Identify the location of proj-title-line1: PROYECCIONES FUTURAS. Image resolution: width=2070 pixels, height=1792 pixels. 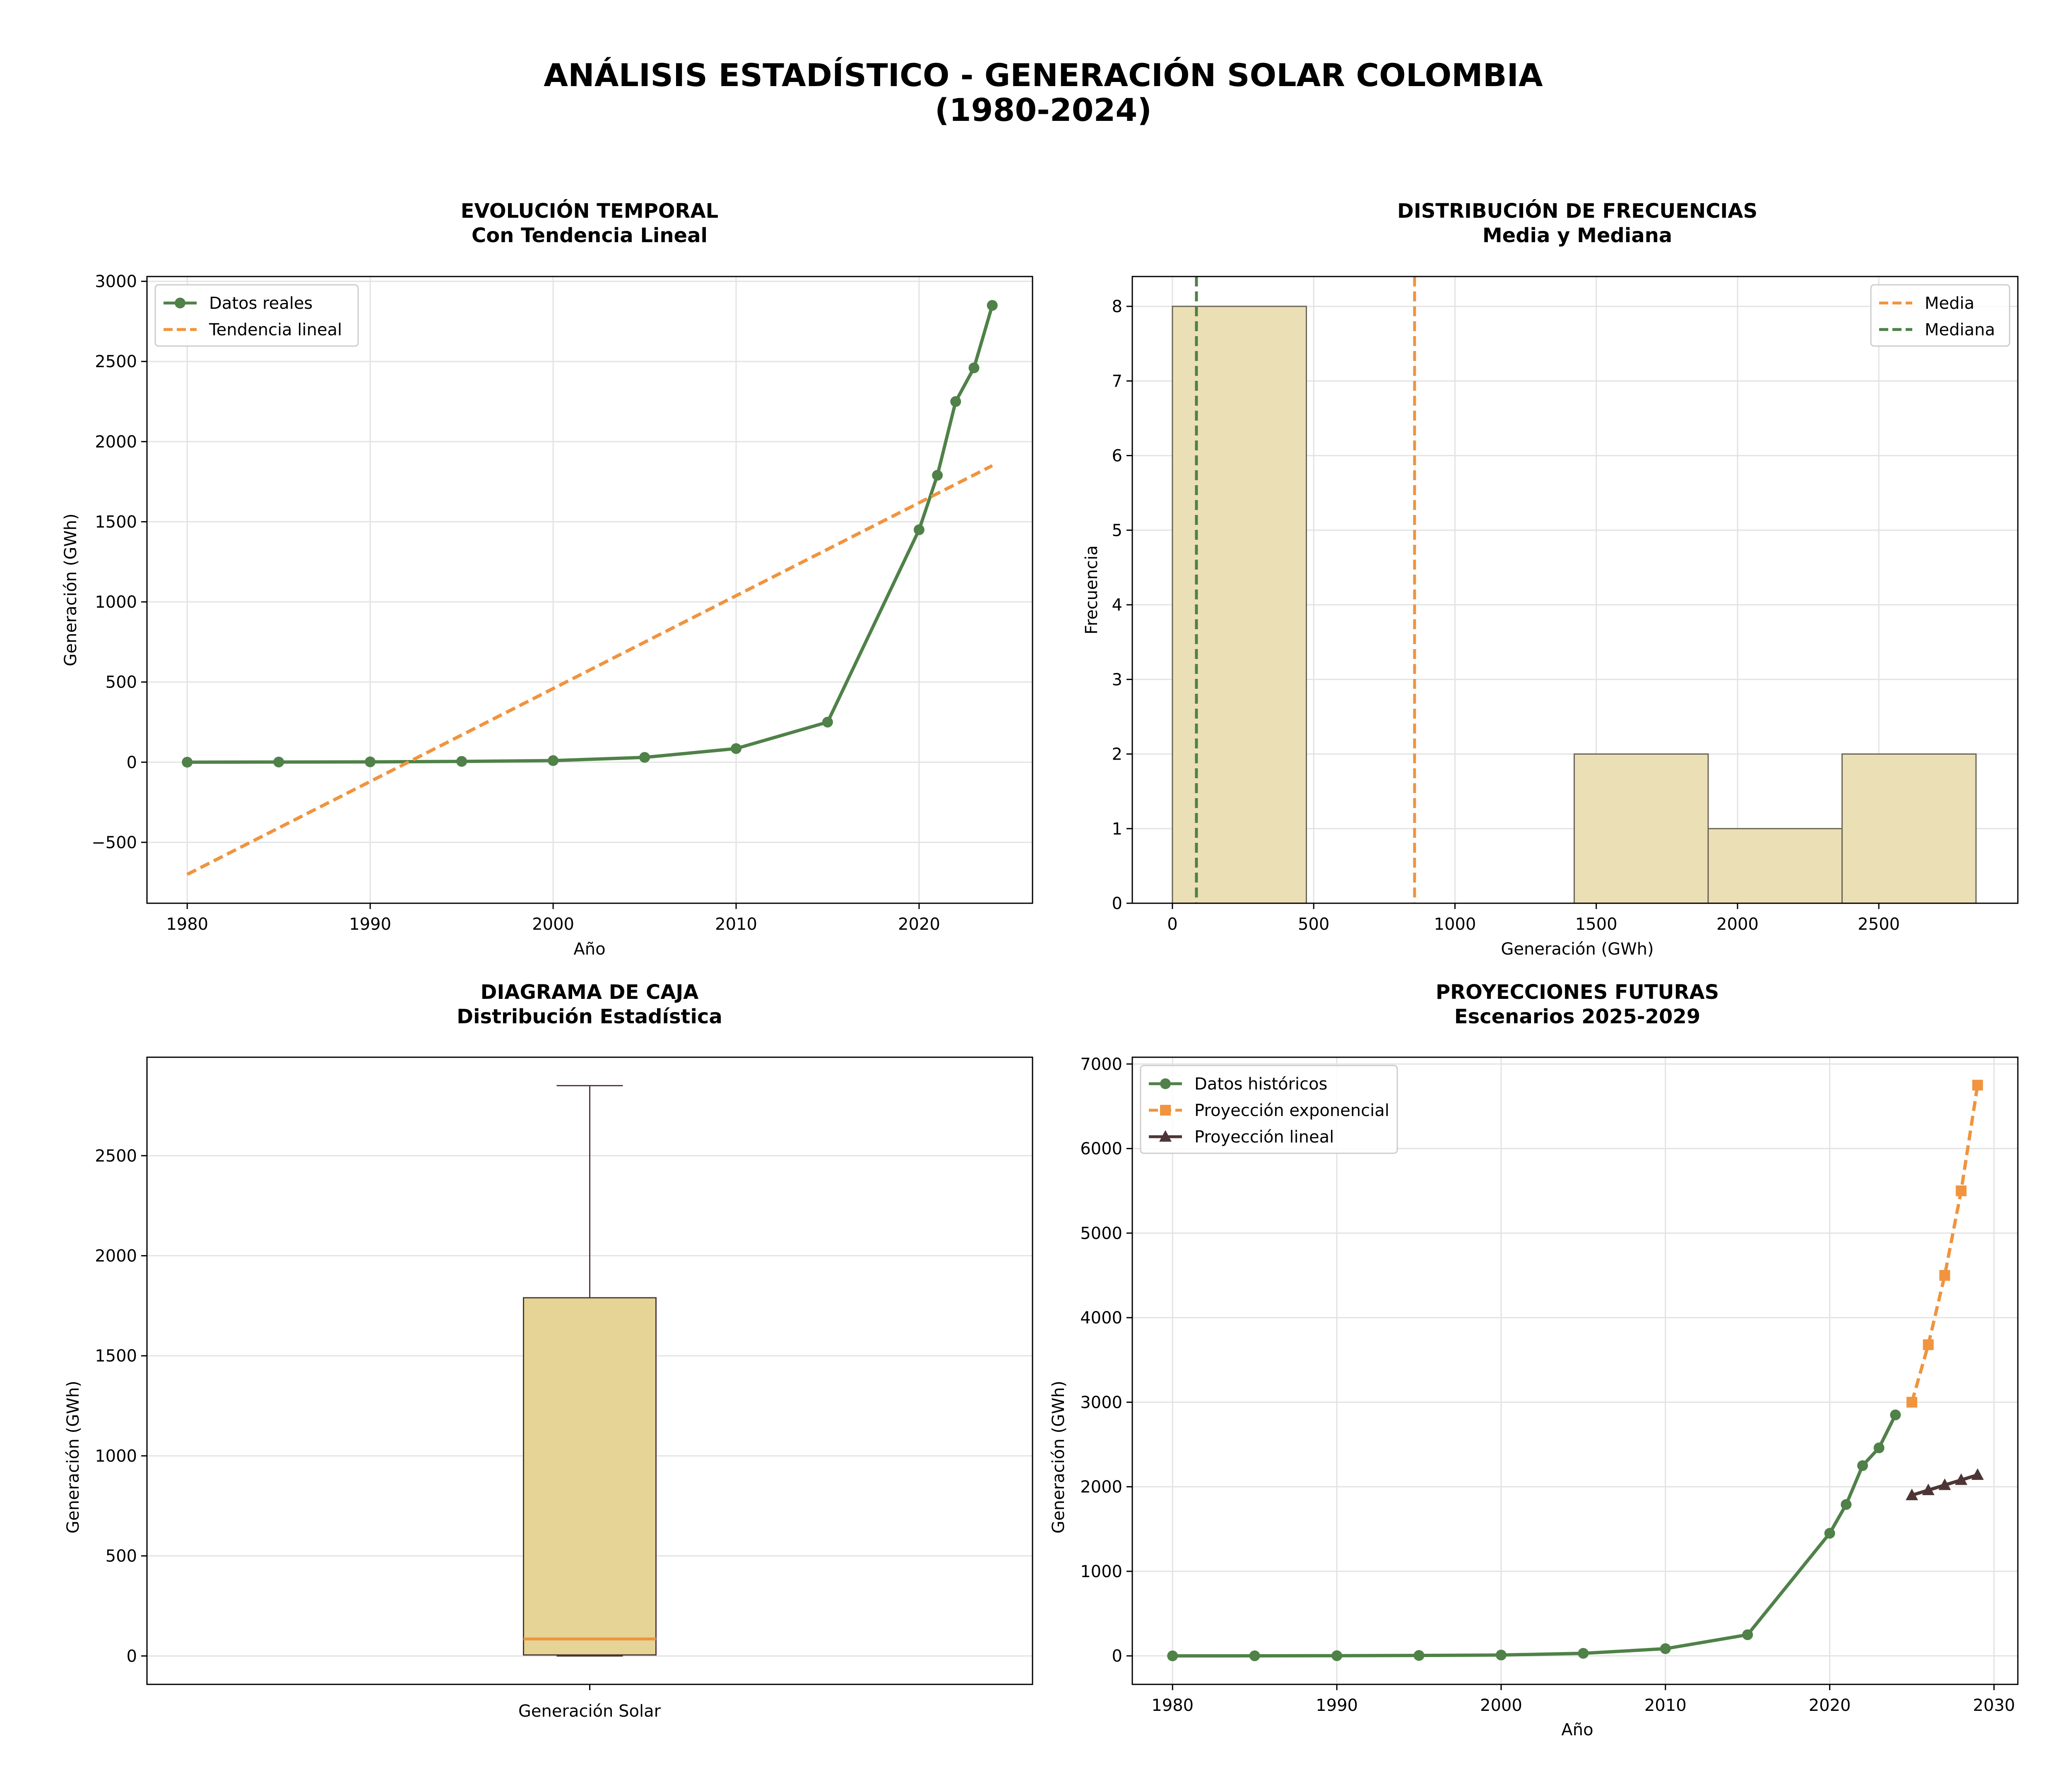
(1577, 992).